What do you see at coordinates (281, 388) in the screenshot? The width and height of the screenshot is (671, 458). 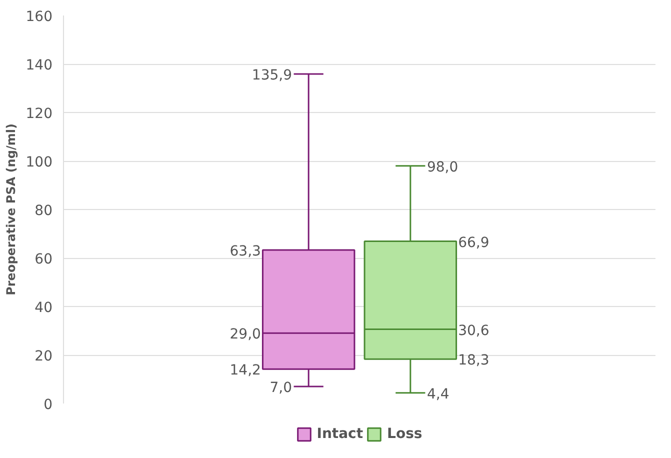 I see `text: 7,0` at bounding box center [281, 388].